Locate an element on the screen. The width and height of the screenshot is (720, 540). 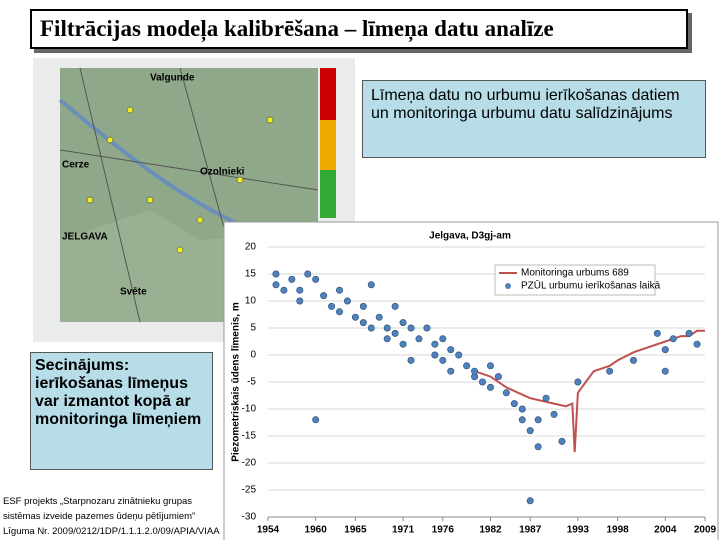
y-tick-label: 5 is located at coordinates (253, 328).